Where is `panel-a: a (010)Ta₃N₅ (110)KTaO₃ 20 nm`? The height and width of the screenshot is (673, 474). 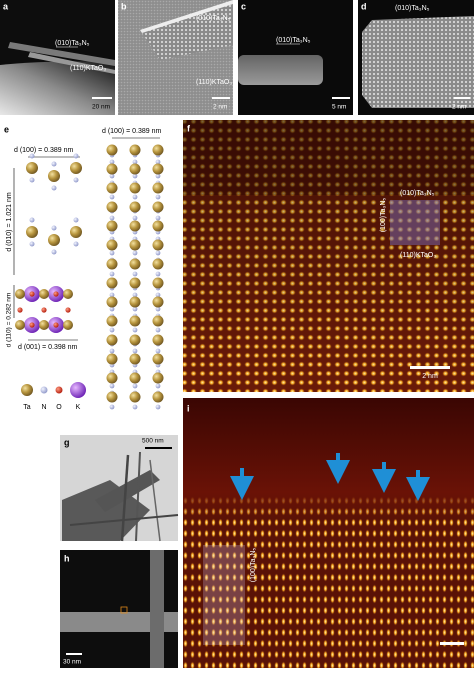
panel-a: a (010)Ta₃N₅ (110)KTaO₃ 20 nm is located at coordinates (57, 57).